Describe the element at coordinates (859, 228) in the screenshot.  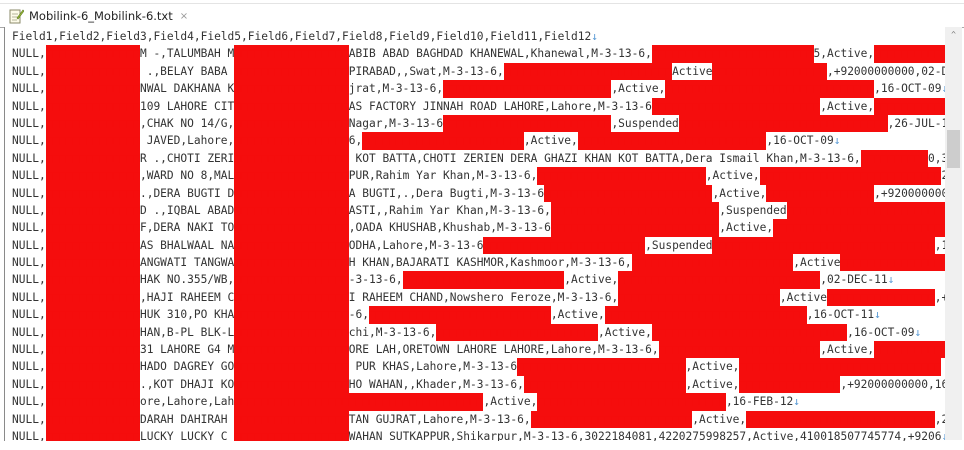
I see `redaction-box: ■■■■■■■■■■■■■■■■■■■■■■■■■■■` at that location.